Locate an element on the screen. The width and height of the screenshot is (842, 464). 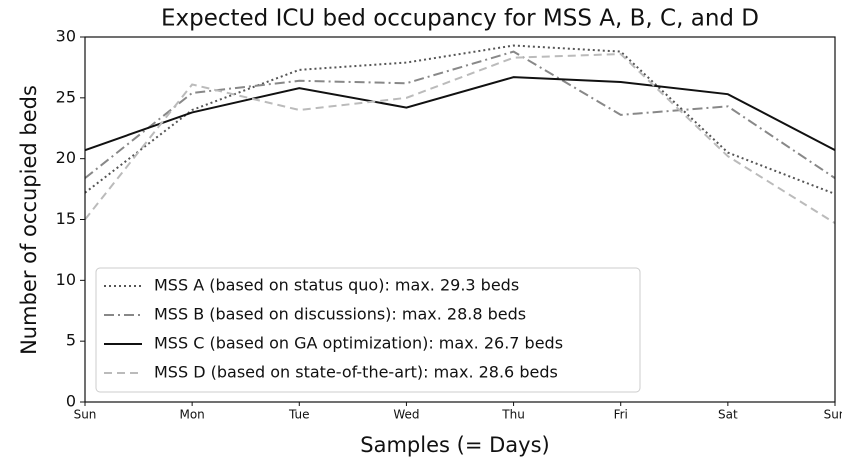
y-tick-label: 15 is located at coordinates (66, 218).